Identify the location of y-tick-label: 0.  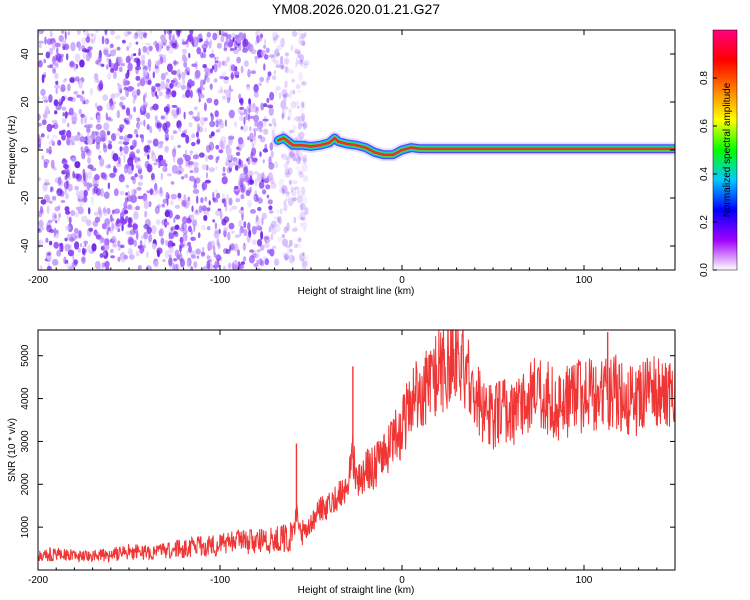
(25, 150).